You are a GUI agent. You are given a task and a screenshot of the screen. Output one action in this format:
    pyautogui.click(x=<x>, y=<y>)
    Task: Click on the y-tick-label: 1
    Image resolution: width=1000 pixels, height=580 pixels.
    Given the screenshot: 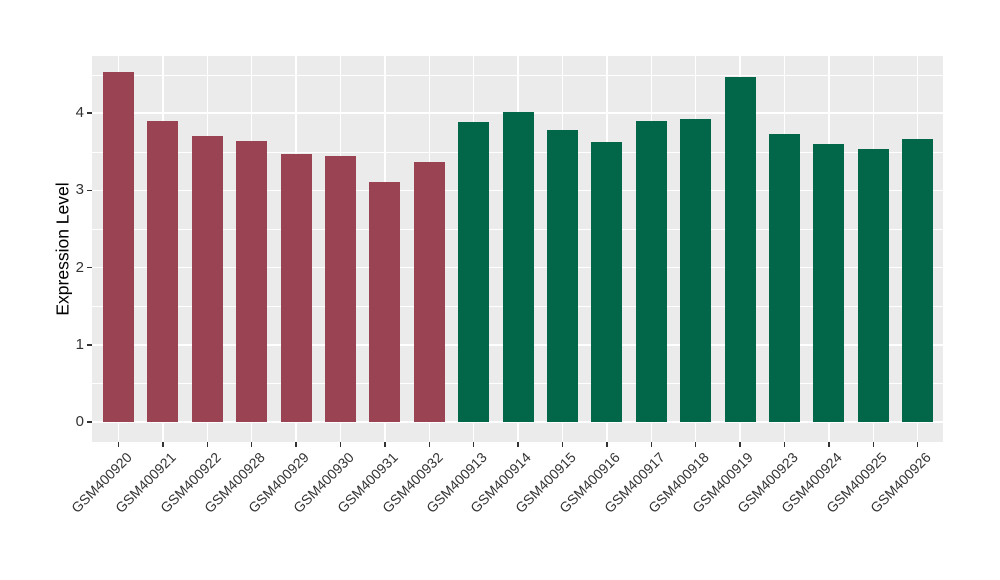 What is the action you would take?
    pyautogui.click(x=79, y=344)
    